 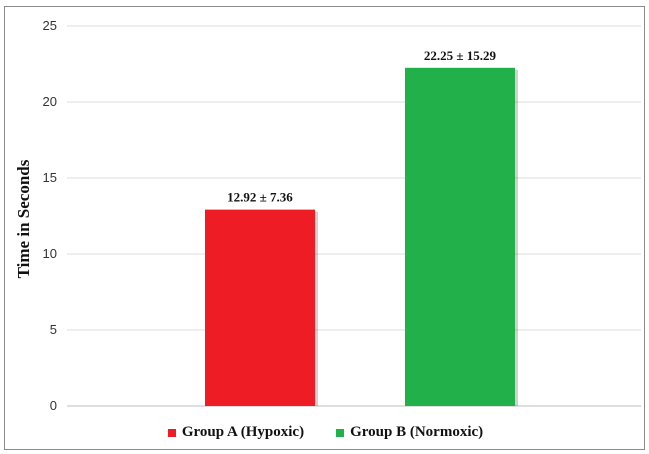 What do you see at coordinates (50, 101) in the screenshot?
I see `y-tick-label-20: 20` at bounding box center [50, 101].